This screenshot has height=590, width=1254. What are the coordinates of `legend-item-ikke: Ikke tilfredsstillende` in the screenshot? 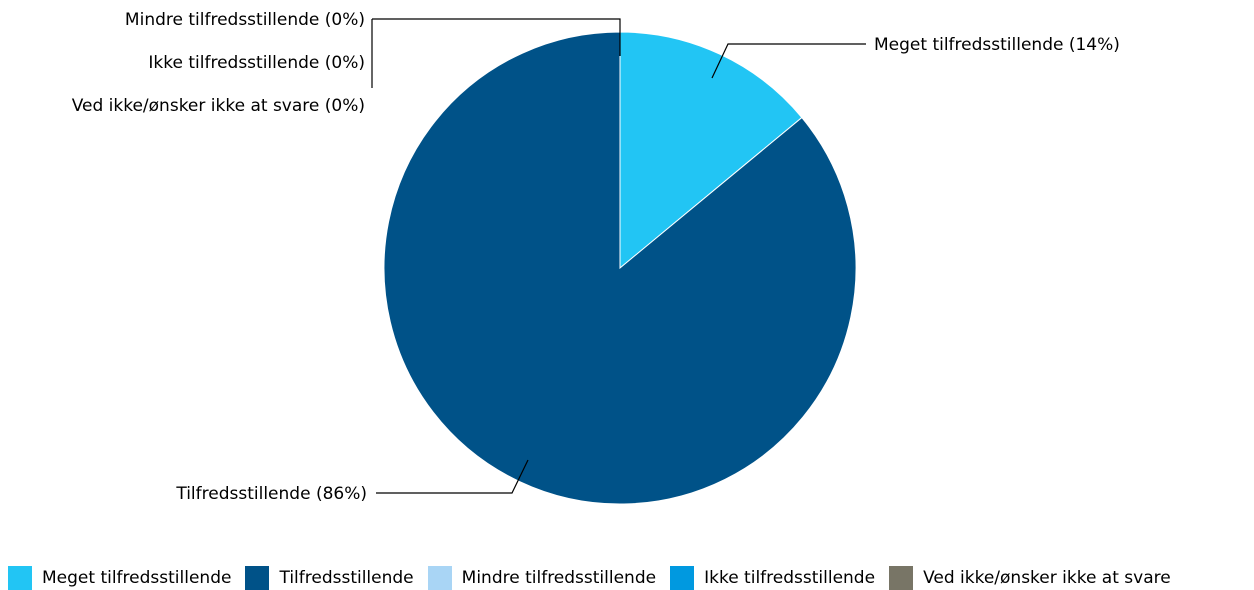 It's located at (772, 578).